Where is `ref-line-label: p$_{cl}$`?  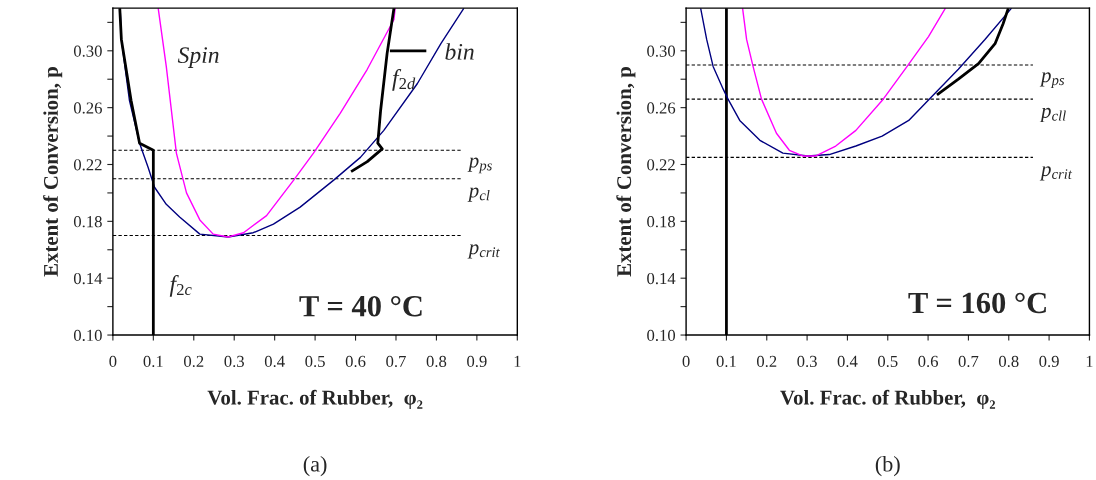
ref-line-label: p$_{cl}$ is located at coordinates (478, 194).